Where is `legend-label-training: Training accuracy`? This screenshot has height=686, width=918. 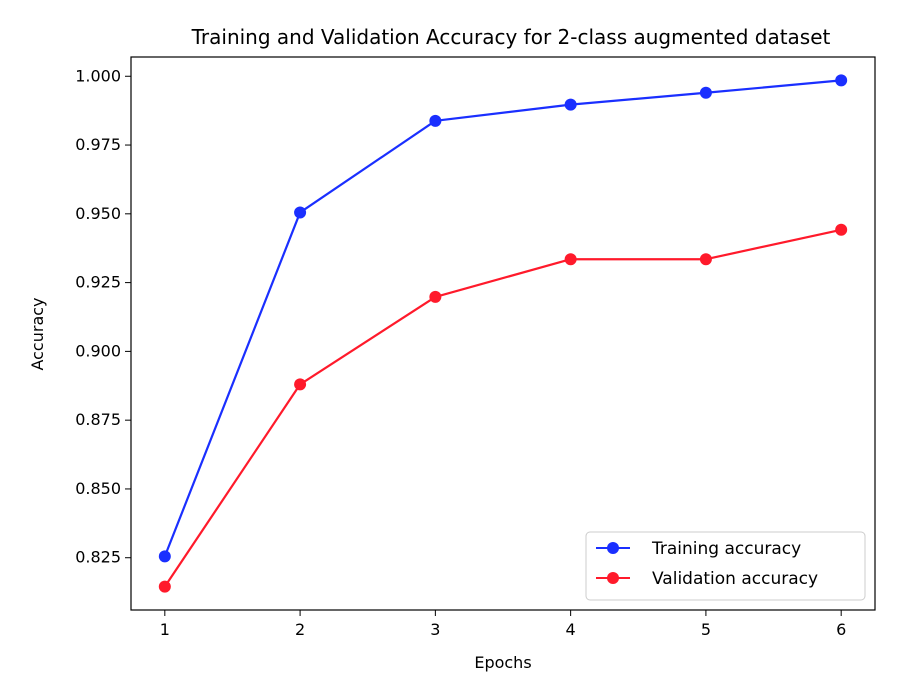 legend-label-training: Training accuracy is located at coordinates (726, 549).